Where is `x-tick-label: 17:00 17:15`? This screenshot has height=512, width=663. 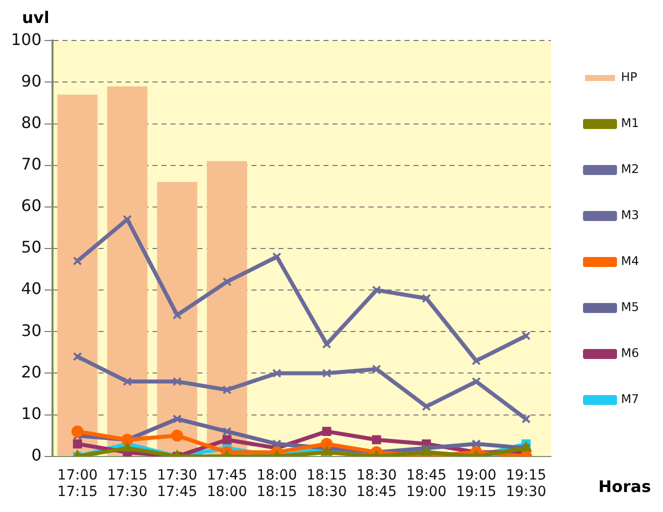
x-tick-label: 17:00 17:15 is located at coordinates (77, 483).